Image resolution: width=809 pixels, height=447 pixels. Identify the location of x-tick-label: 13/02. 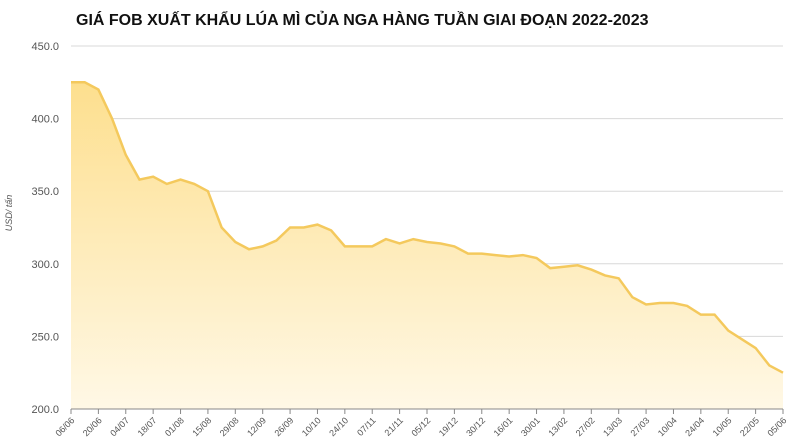
(557, 426).